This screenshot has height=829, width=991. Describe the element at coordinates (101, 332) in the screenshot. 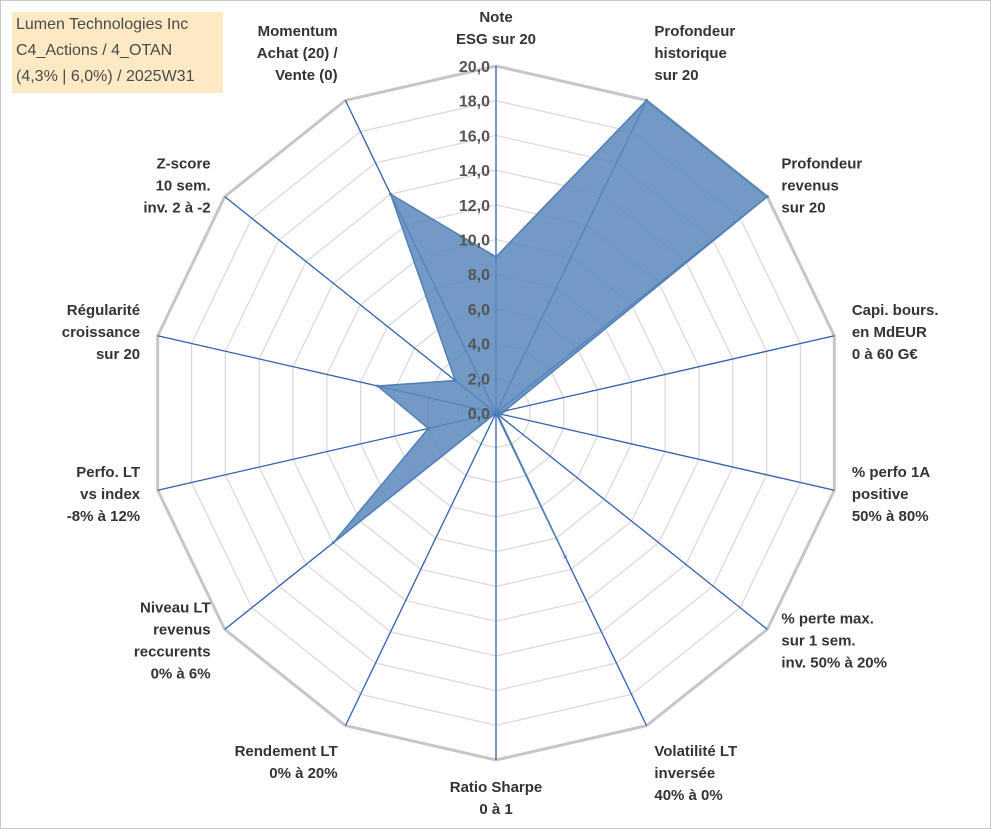

I see `axis-label: Régularité croissance sur 20` at that location.